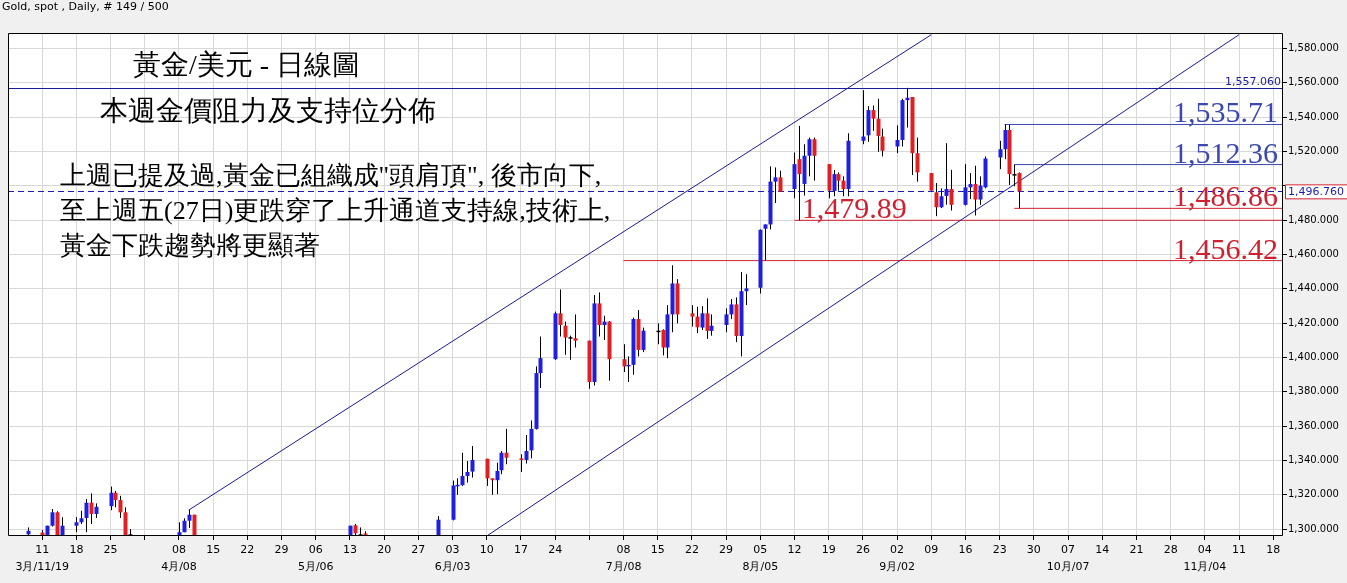 This screenshot has height=583, width=1347. I want to click on annotation: 1,479.89, so click(854, 208).